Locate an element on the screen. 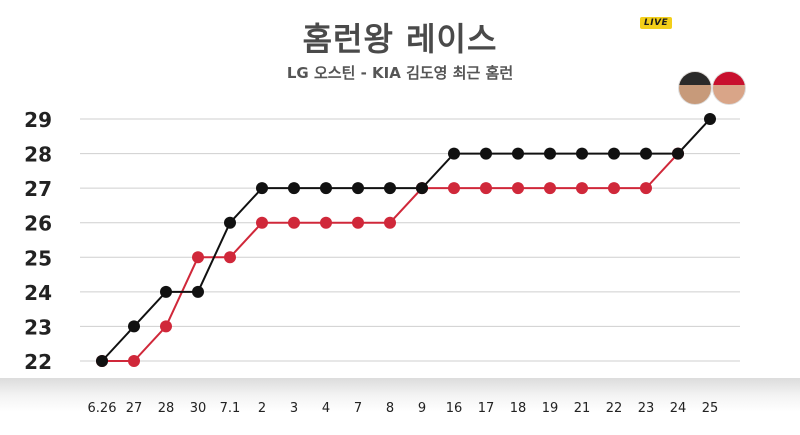 This screenshot has width=800, height=435. live-badge: LIVE is located at coordinates (656, 23).